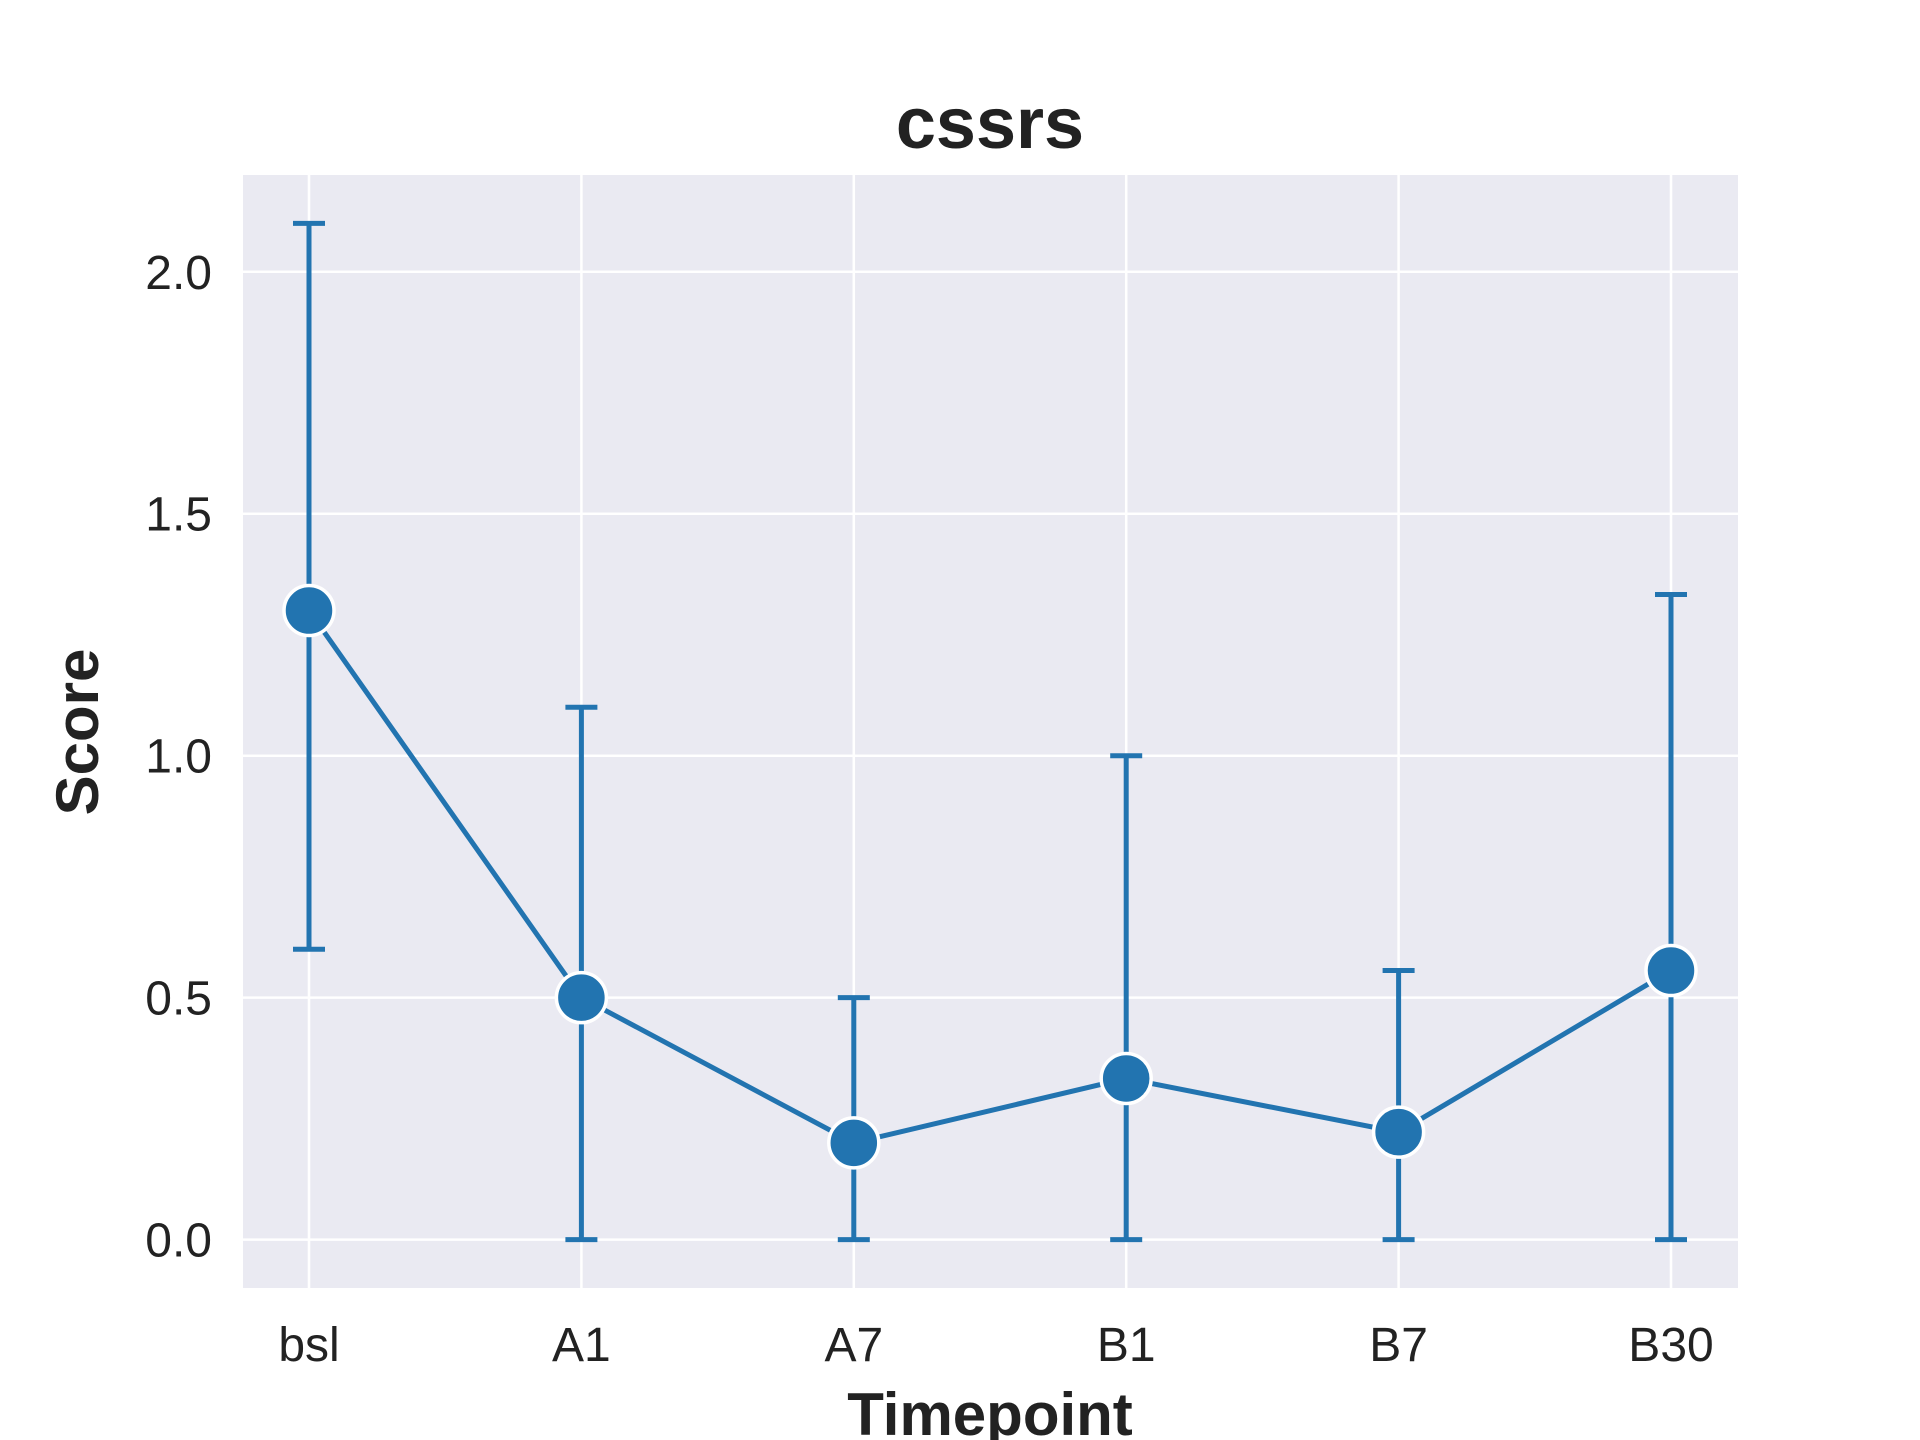  What do you see at coordinates (178, 273) in the screenshot?
I see `y-tick-label: 2.0` at bounding box center [178, 273].